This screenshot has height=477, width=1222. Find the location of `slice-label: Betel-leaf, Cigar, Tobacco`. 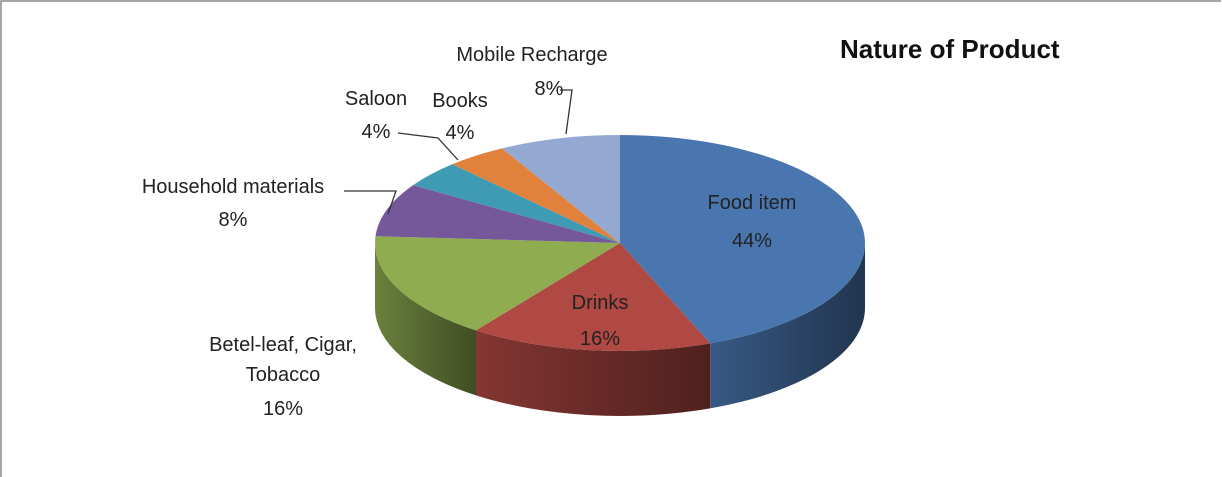

slice-label: Betel-leaf, Cigar, Tobacco is located at coordinates (283, 360).